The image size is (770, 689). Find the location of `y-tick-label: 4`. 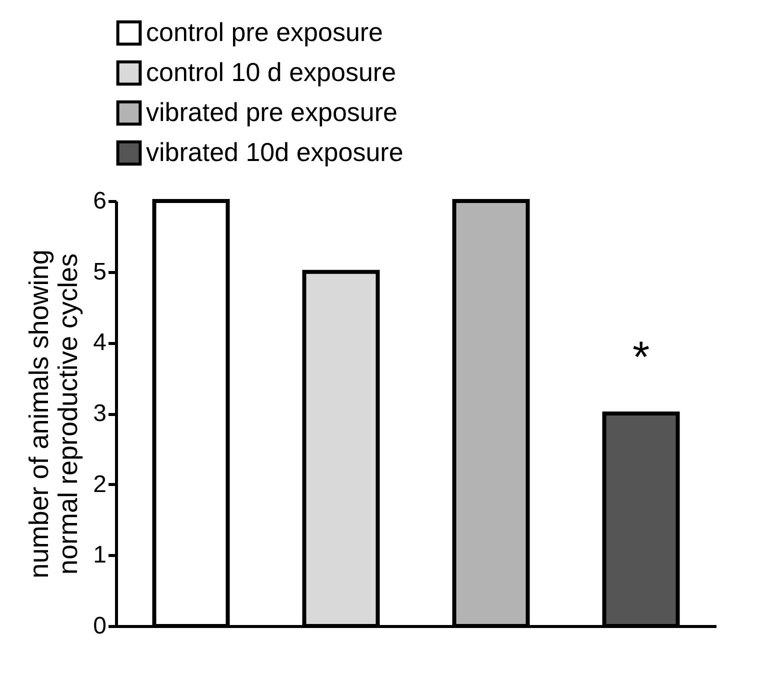

y-tick-label: 4 is located at coordinates (99, 342).